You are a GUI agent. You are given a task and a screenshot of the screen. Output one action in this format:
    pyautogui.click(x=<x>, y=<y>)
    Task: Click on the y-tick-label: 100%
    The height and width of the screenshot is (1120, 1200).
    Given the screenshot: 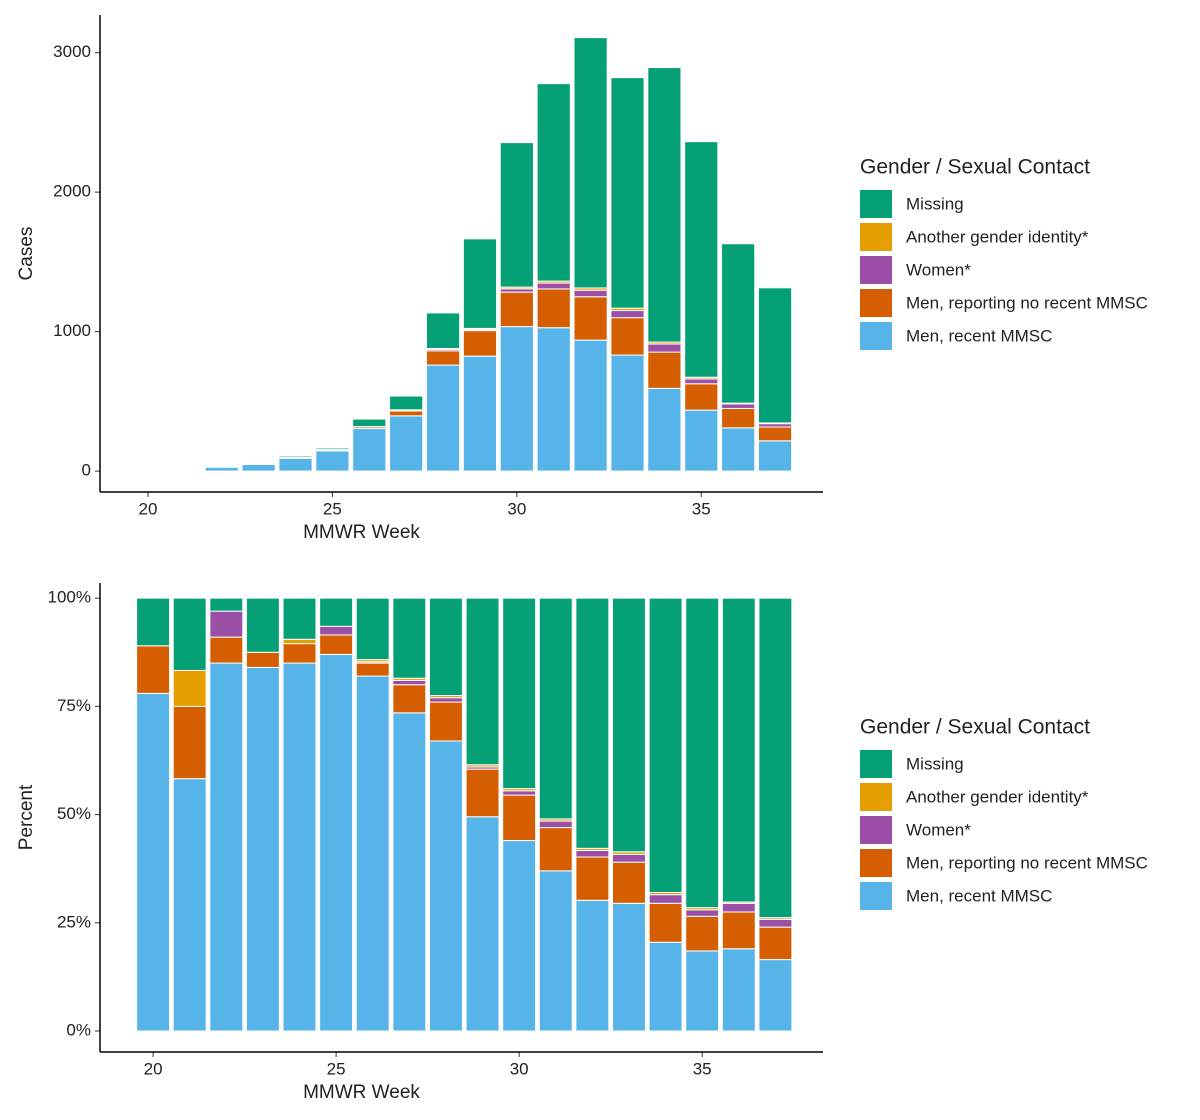 What is the action you would take?
    pyautogui.click(x=69, y=597)
    